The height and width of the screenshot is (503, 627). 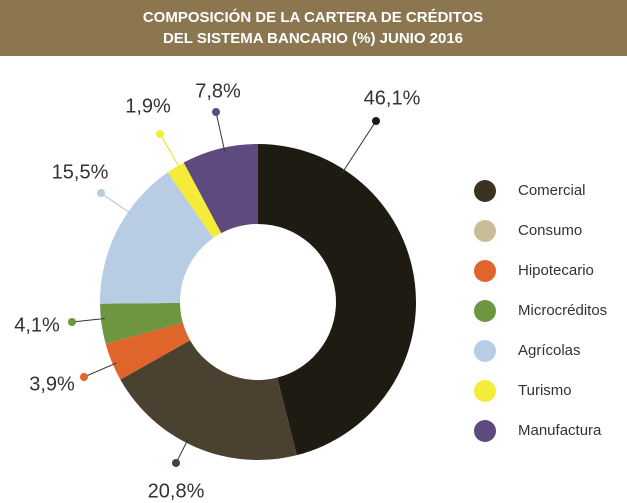 What do you see at coordinates (562, 310) in the screenshot?
I see `legend-label: Microcréditos` at bounding box center [562, 310].